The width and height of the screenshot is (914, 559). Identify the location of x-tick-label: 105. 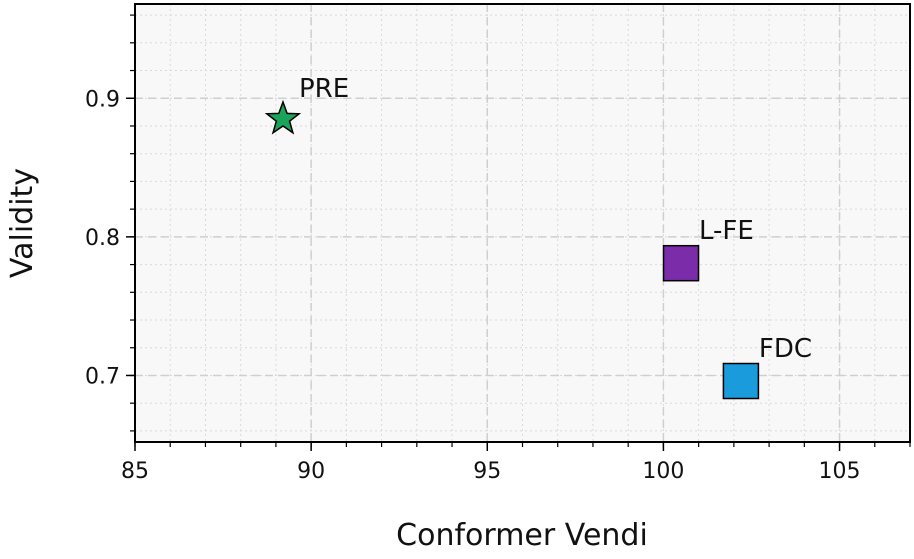
(840, 471).